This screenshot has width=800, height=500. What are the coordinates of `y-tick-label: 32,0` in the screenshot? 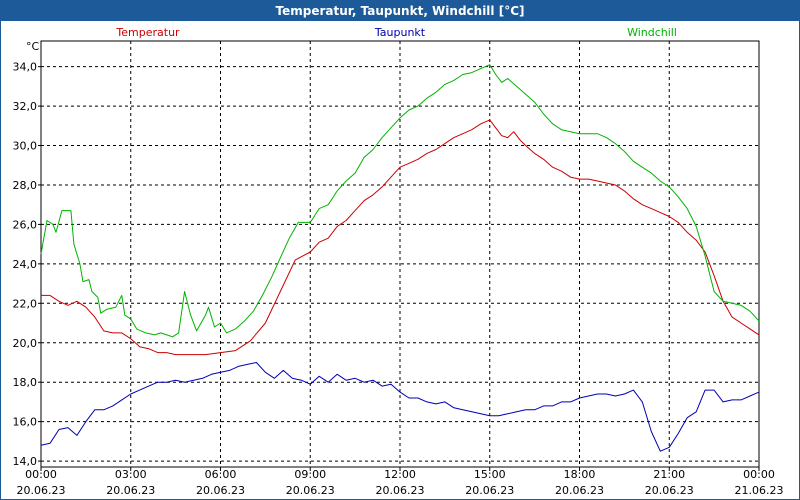 It's located at (25, 106).